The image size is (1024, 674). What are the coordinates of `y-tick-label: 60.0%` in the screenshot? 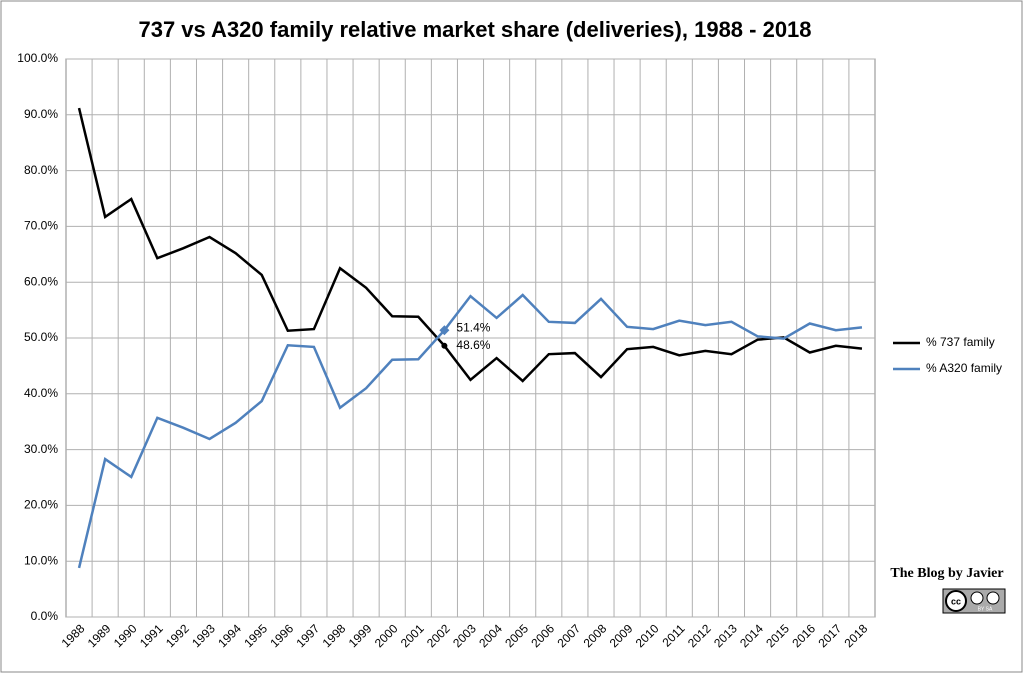 It's located at (41, 281).